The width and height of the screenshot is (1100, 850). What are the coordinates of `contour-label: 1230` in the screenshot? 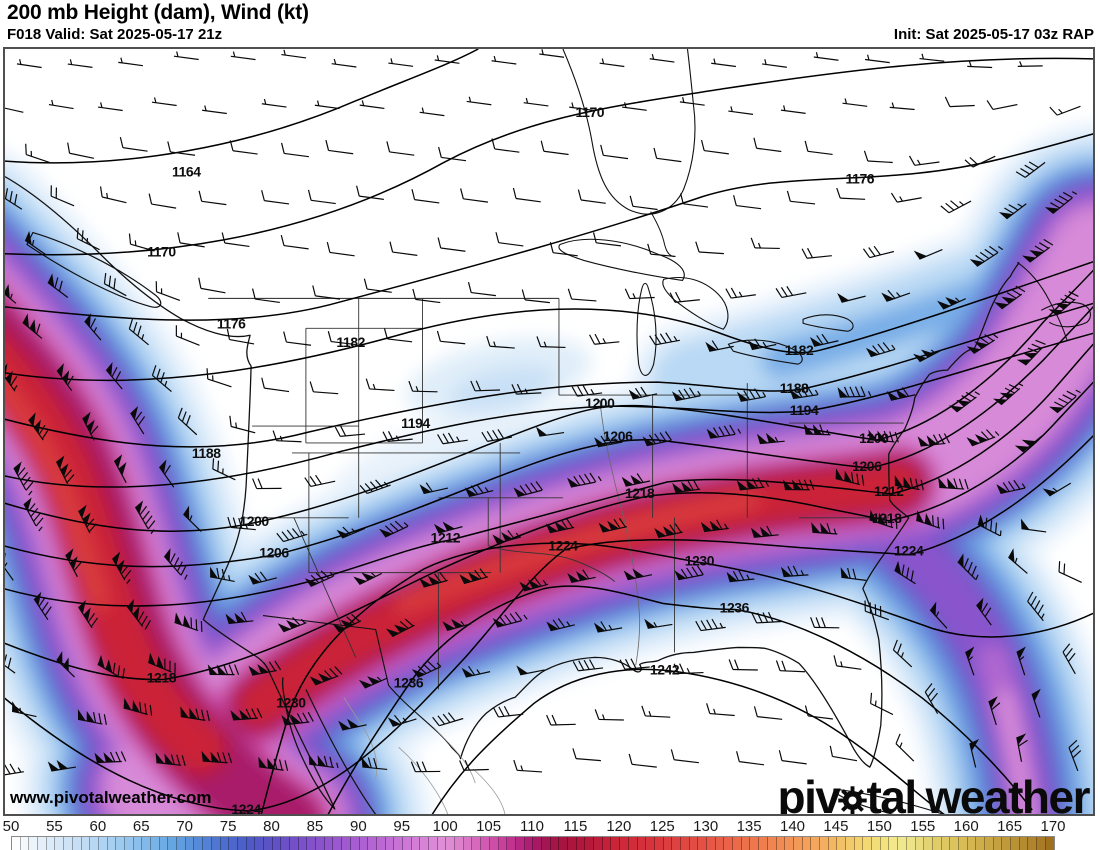 It's located at (291, 702).